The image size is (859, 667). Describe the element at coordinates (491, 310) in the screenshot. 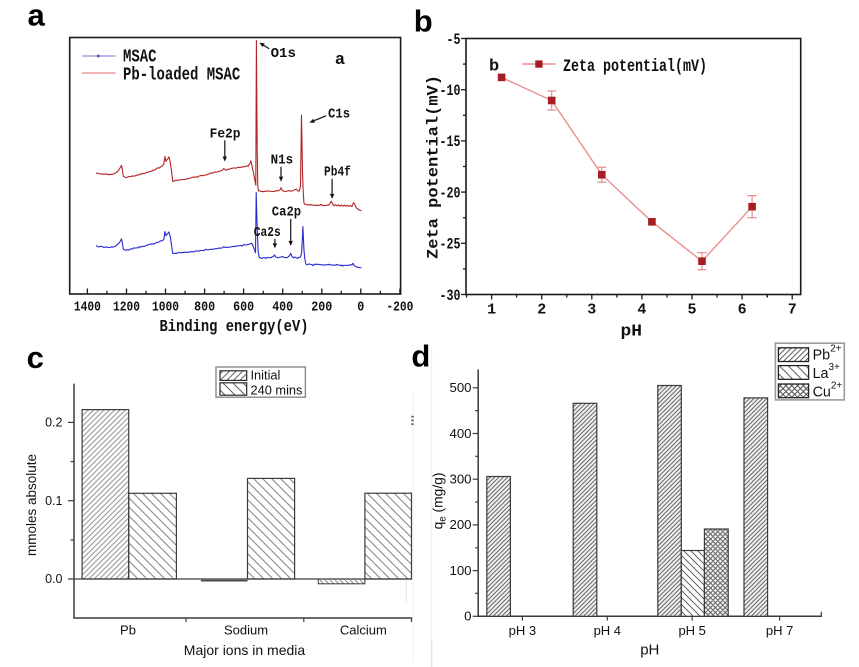

I see `svg-text: 1` at that location.